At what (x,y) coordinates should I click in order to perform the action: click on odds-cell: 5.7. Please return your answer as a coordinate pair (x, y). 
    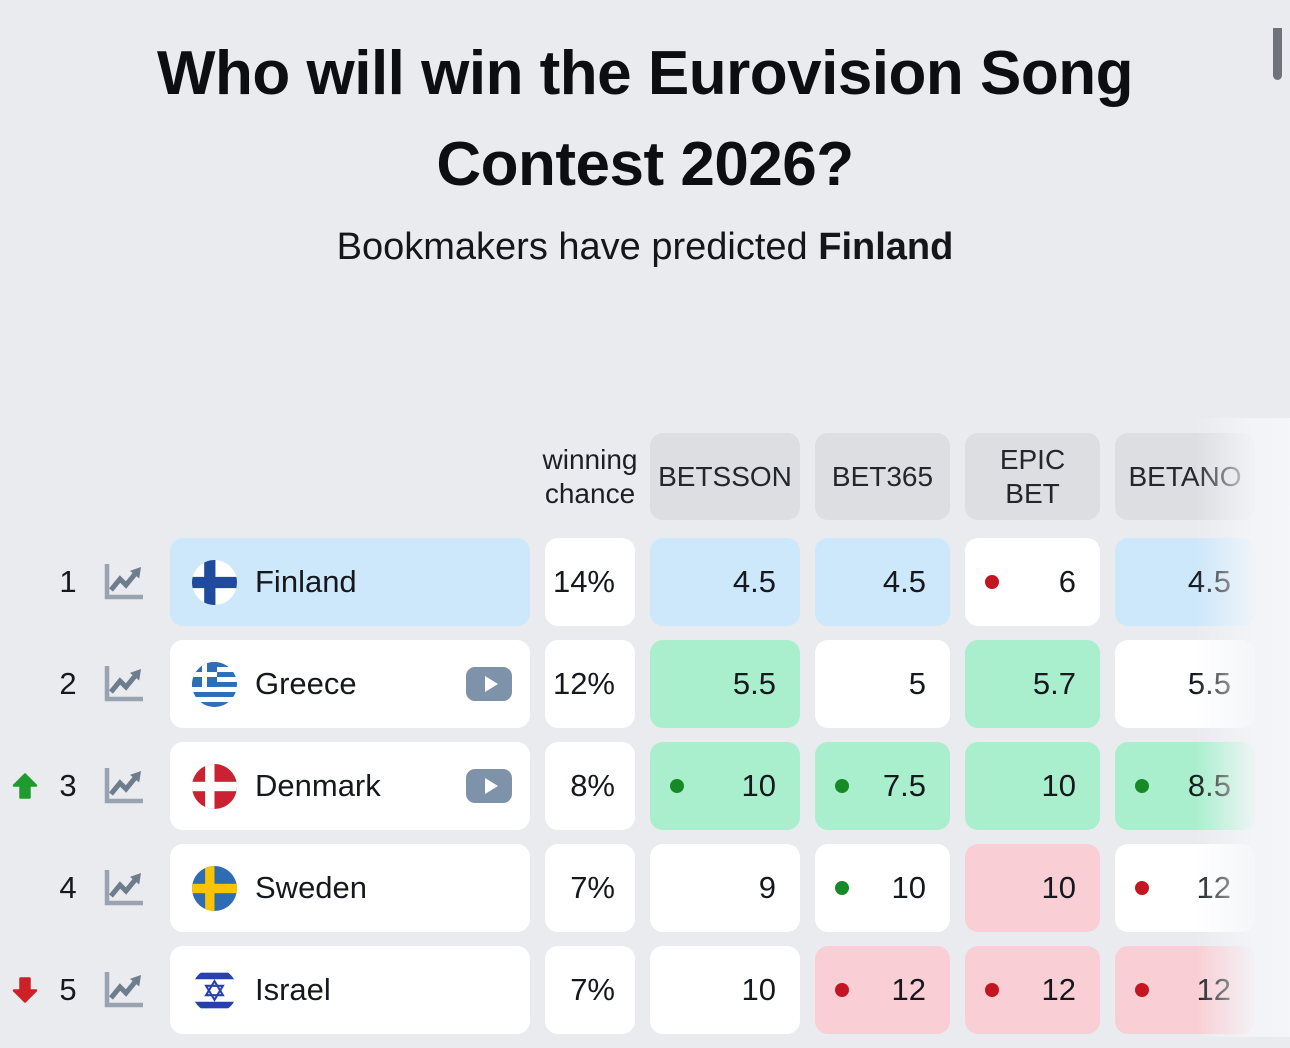
    Looking at the image, I should click on (1032, 684).